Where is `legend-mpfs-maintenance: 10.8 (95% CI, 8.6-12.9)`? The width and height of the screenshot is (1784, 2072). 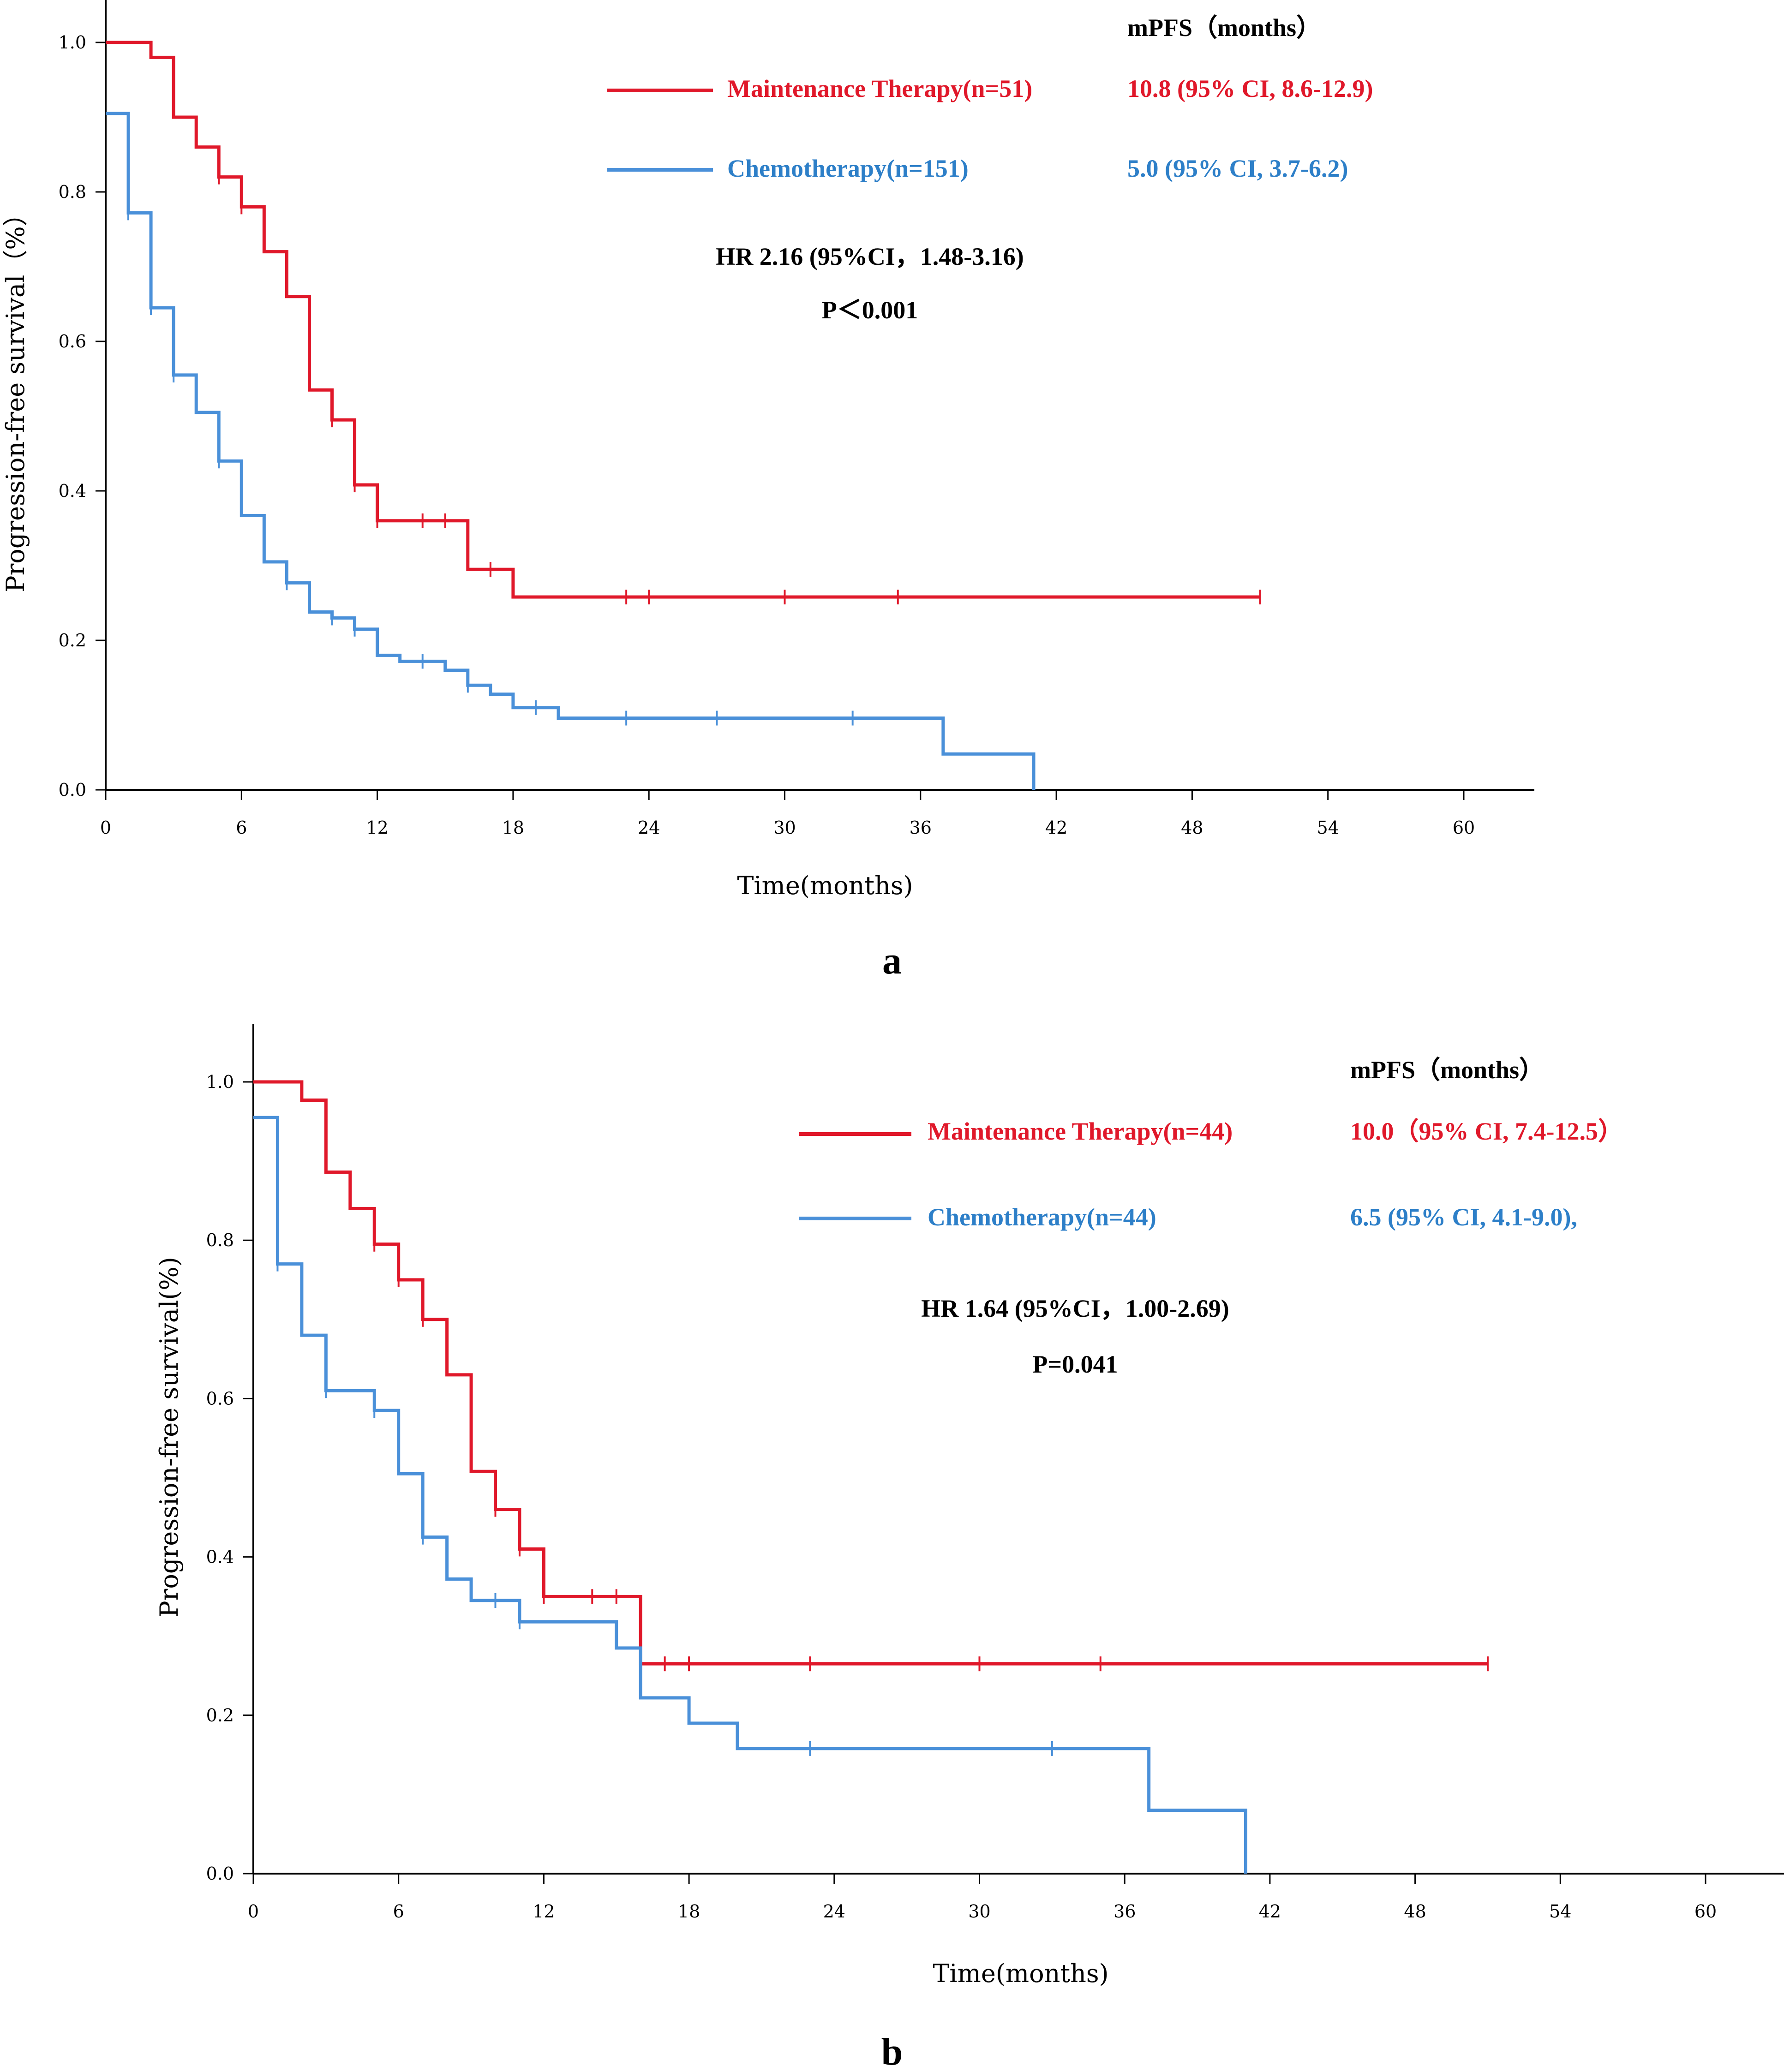
legend-mpfs-maintenance: 10.8 (95% CI, 8.6-12.9) is located at coordinates (1250, 88).